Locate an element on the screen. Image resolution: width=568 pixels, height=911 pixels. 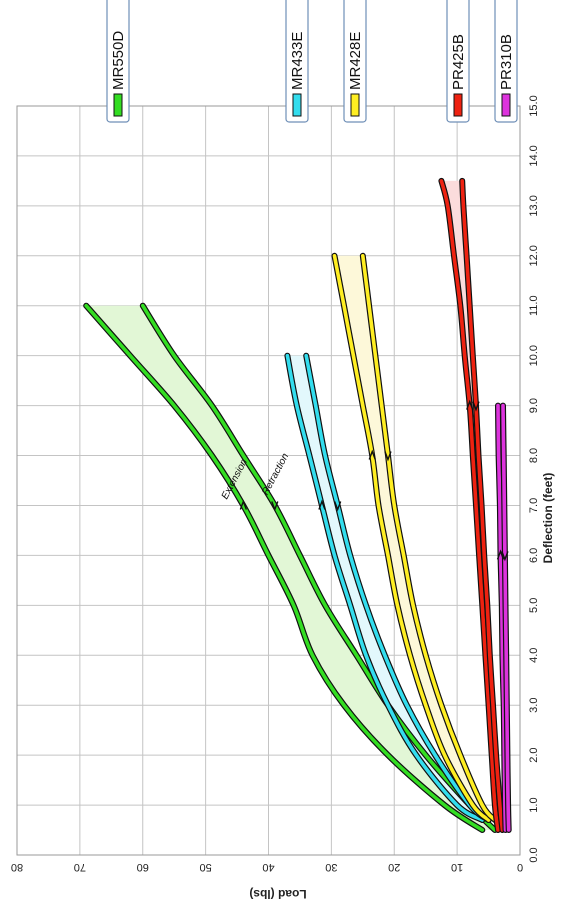
y-axis-title: Load (lbs) is located at coordinates (277, 894).